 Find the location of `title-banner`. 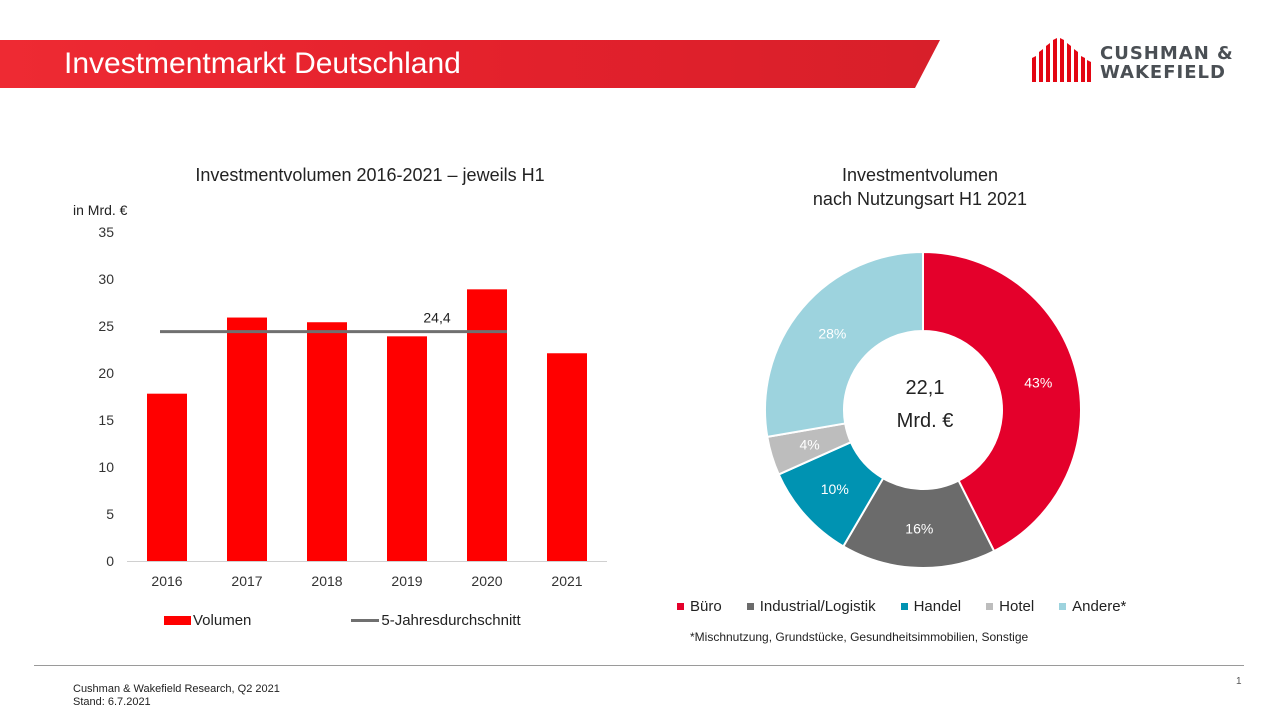

title-banner is located at coordinates (470, 64).